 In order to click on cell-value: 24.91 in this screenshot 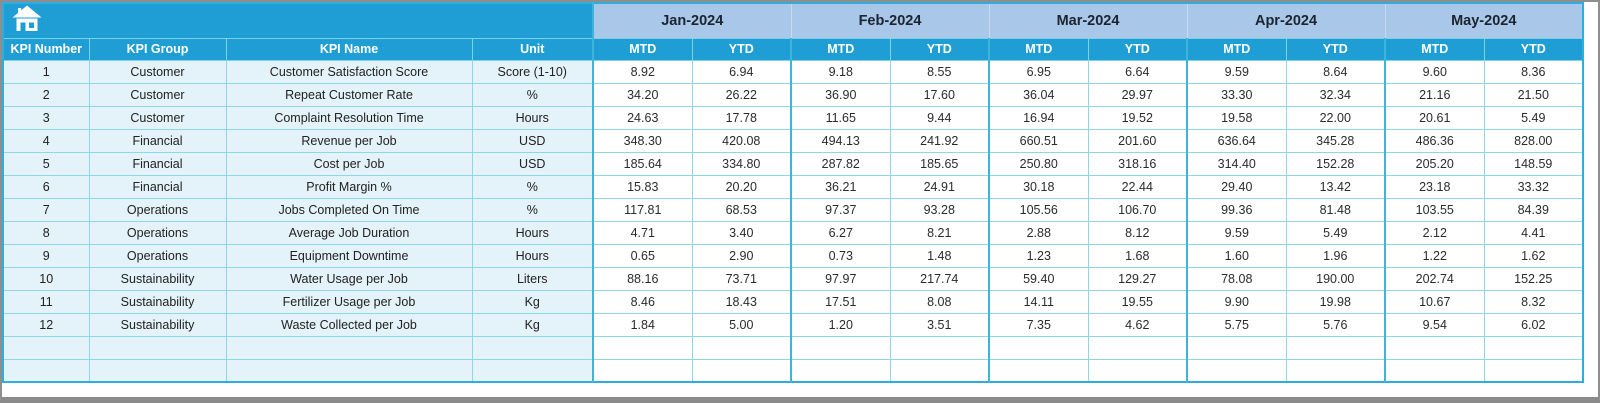, I will do `click(939, 186)`.